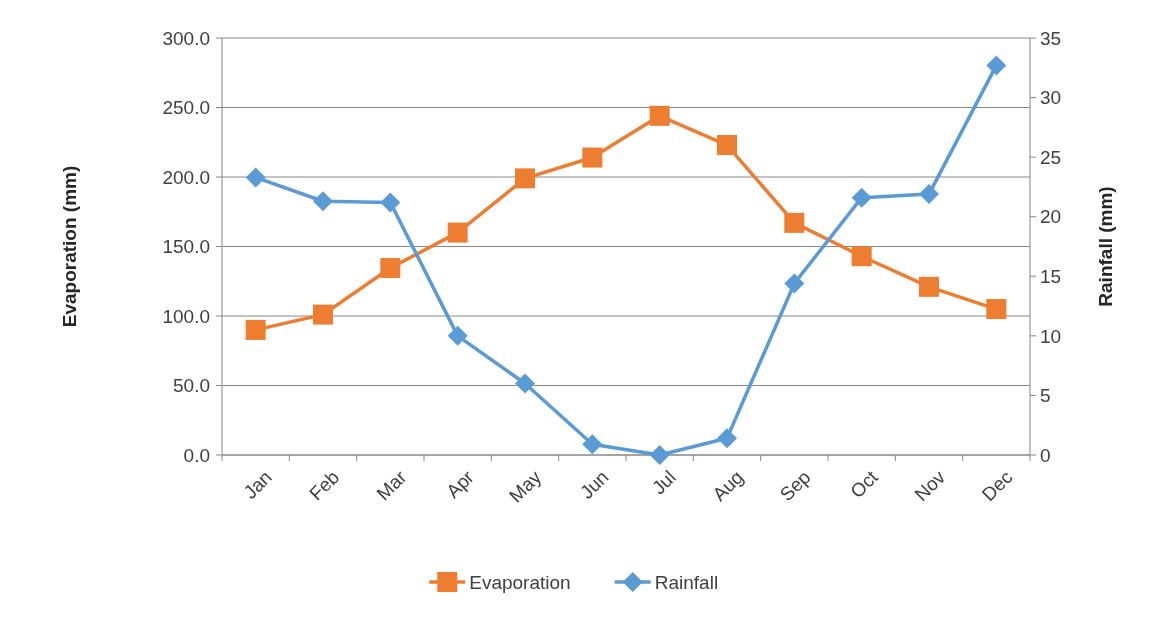  Describe the element at coordinates (1051, 217) in the screenshot. I see `y2-tick-label: 20` at that location.